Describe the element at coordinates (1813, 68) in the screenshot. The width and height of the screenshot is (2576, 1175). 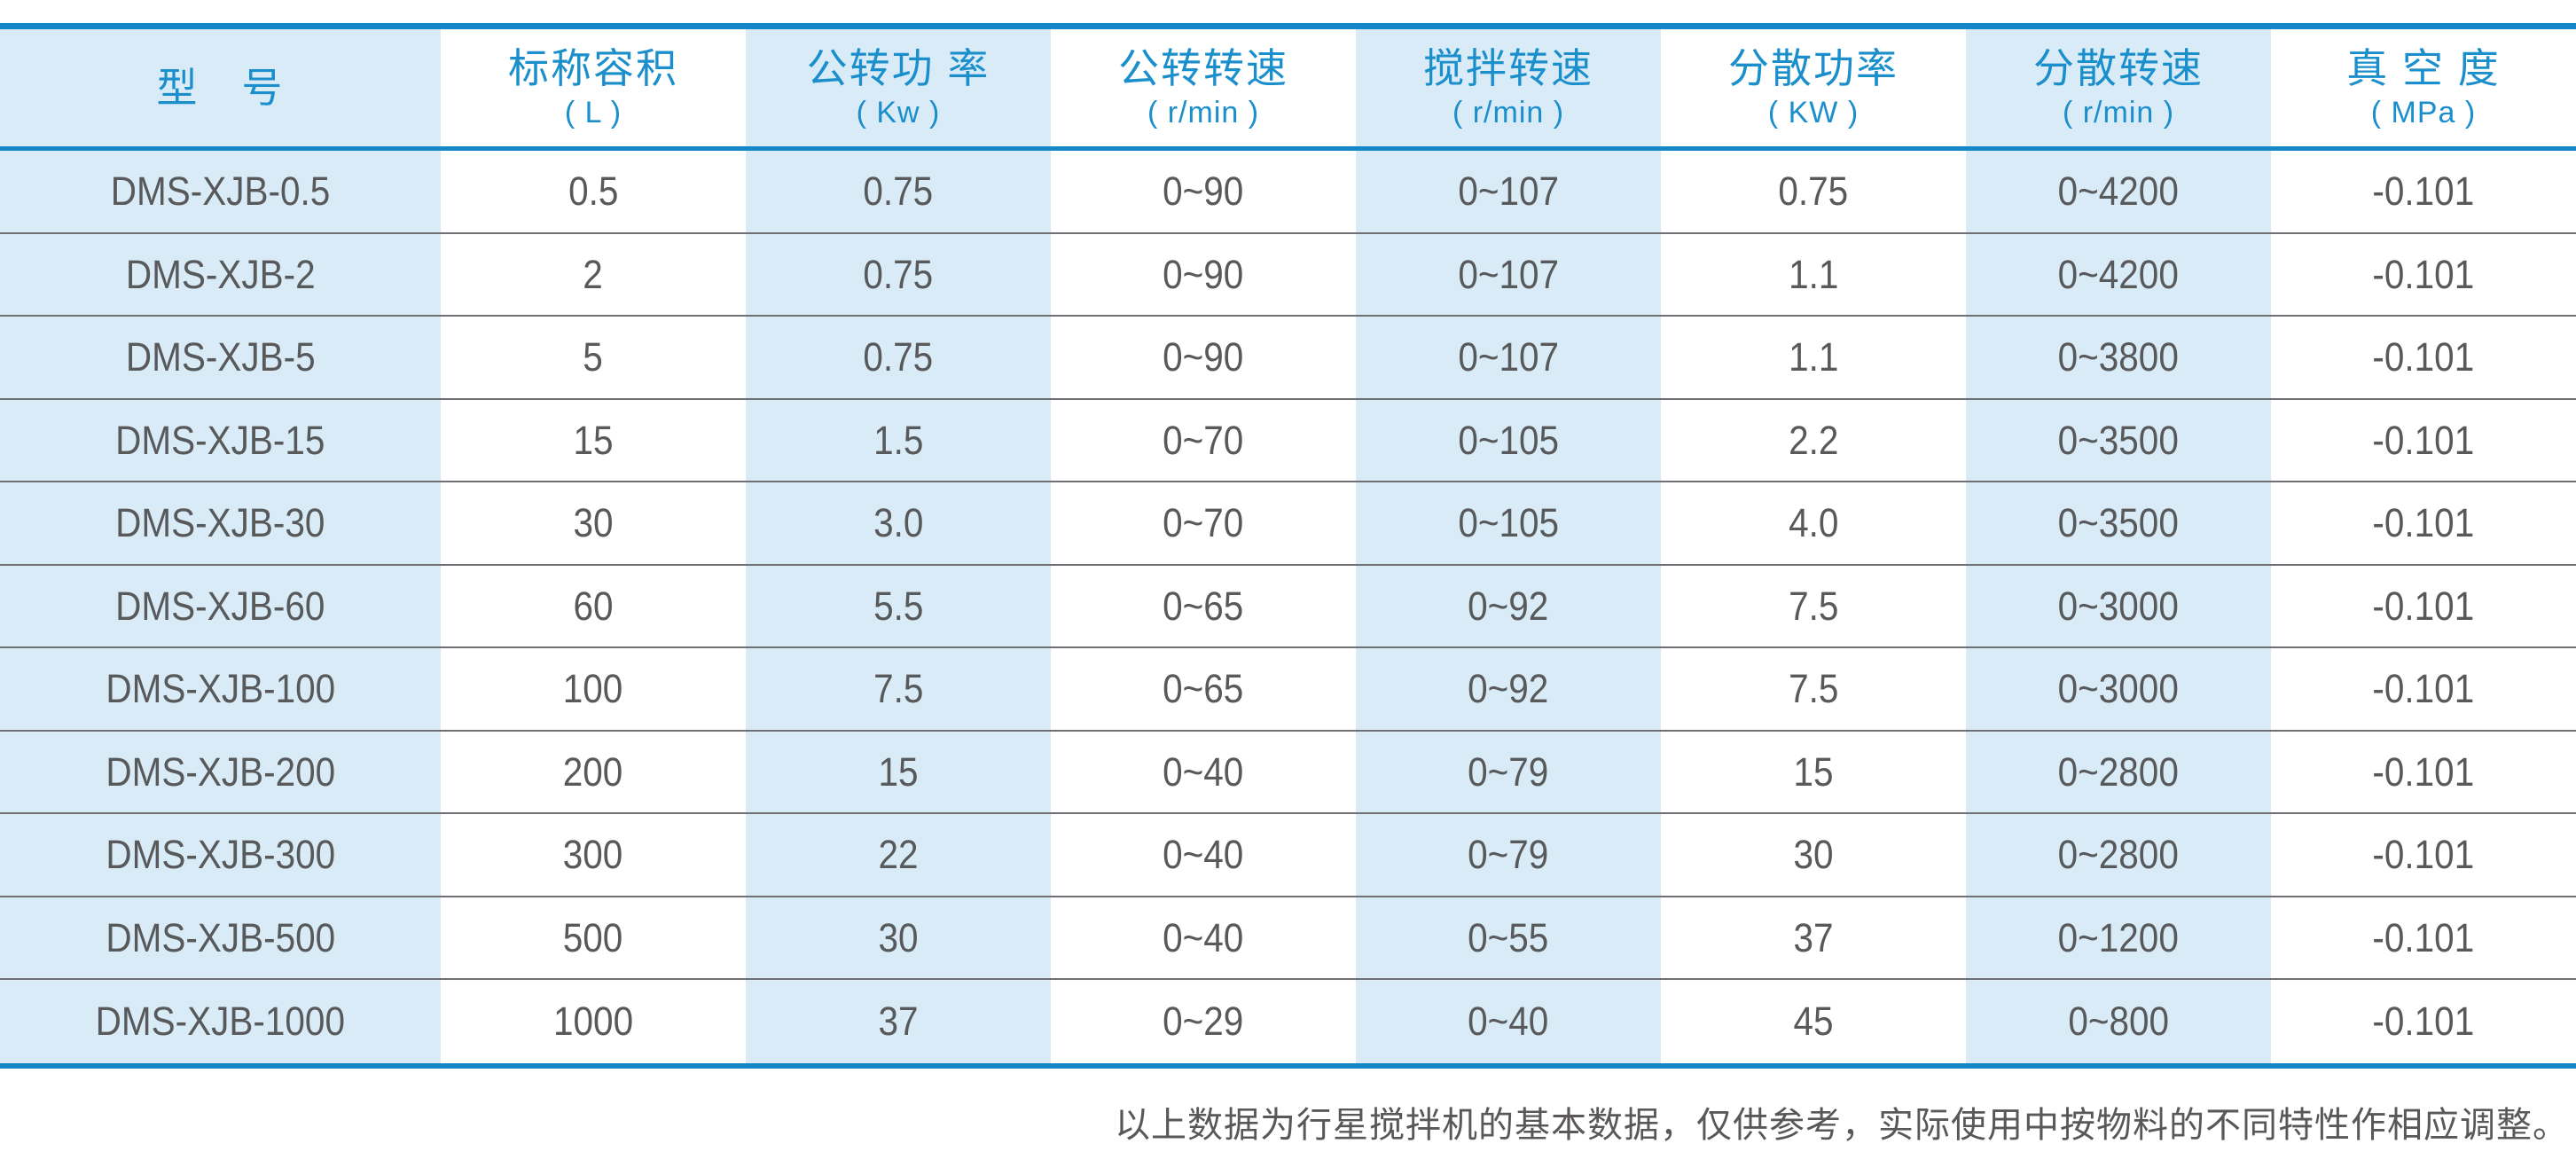
I see `column-title: 分散功率` at that location.